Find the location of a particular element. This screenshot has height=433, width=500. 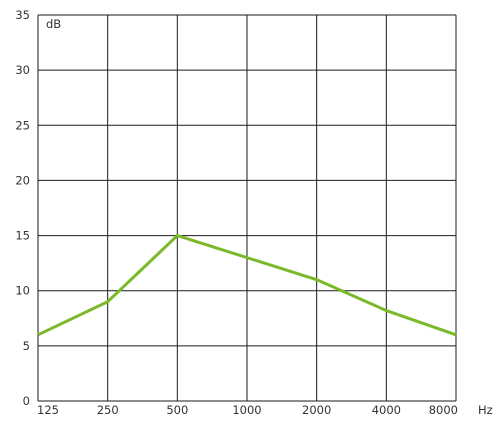

x-tick-label: 8000 is located at coordinates (443, 410).